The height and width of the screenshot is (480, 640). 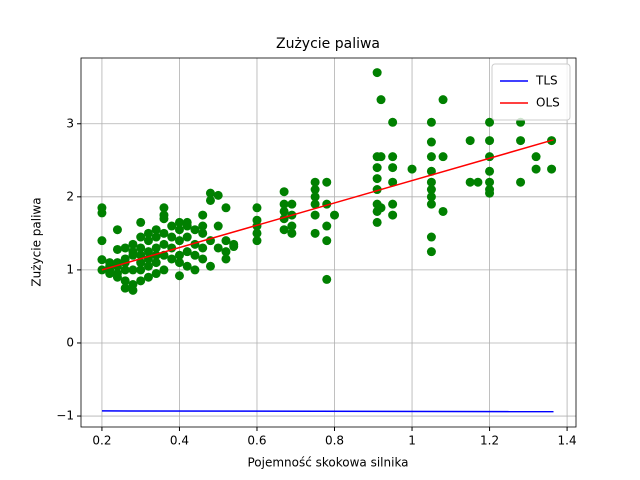 I want to click on x-tick-label: 0.2, so click(x=101, y=441).